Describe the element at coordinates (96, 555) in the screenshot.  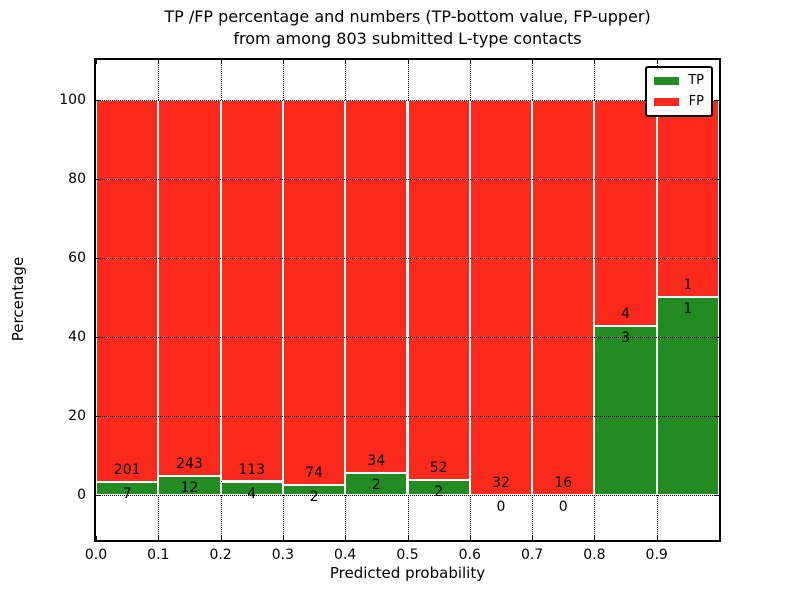
I see `x-tick-label: 0.0` at that location.